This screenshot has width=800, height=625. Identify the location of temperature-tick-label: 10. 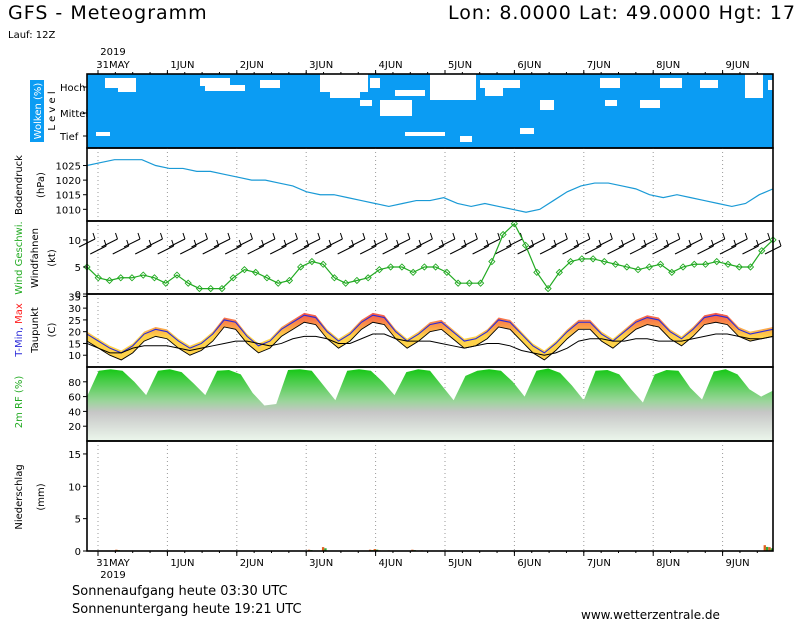
(74, 356).